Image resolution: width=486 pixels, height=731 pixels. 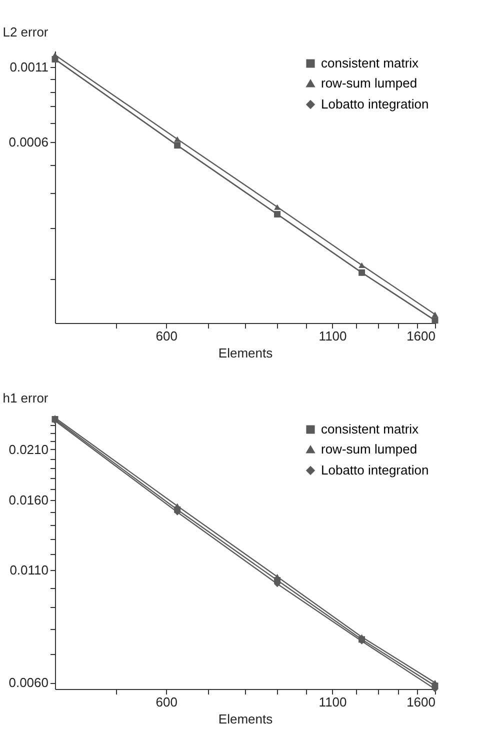 I want to click on y-axis-title: h1 error, so click(x=25, y=398).